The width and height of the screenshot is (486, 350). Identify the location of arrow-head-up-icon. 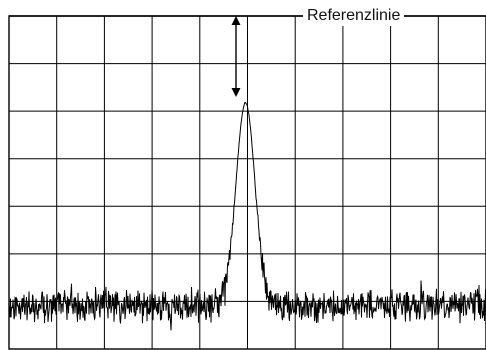
(236, 20).